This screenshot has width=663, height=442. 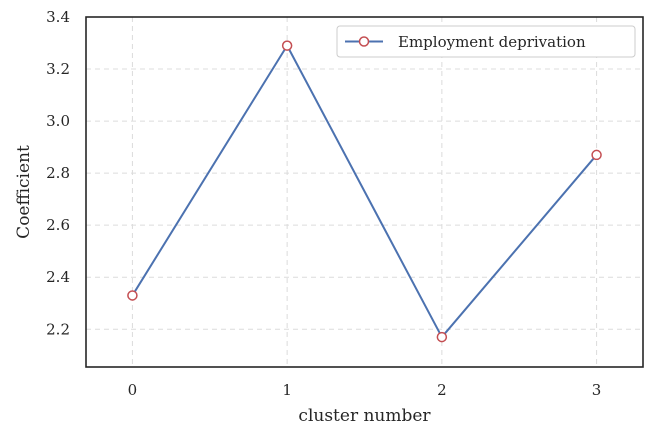 What do you see at coordinates (492, 42) in the screenshot?
I see `legend-entry-employment-deprivation: Employment deprivation` at bounding box center [492, 42].